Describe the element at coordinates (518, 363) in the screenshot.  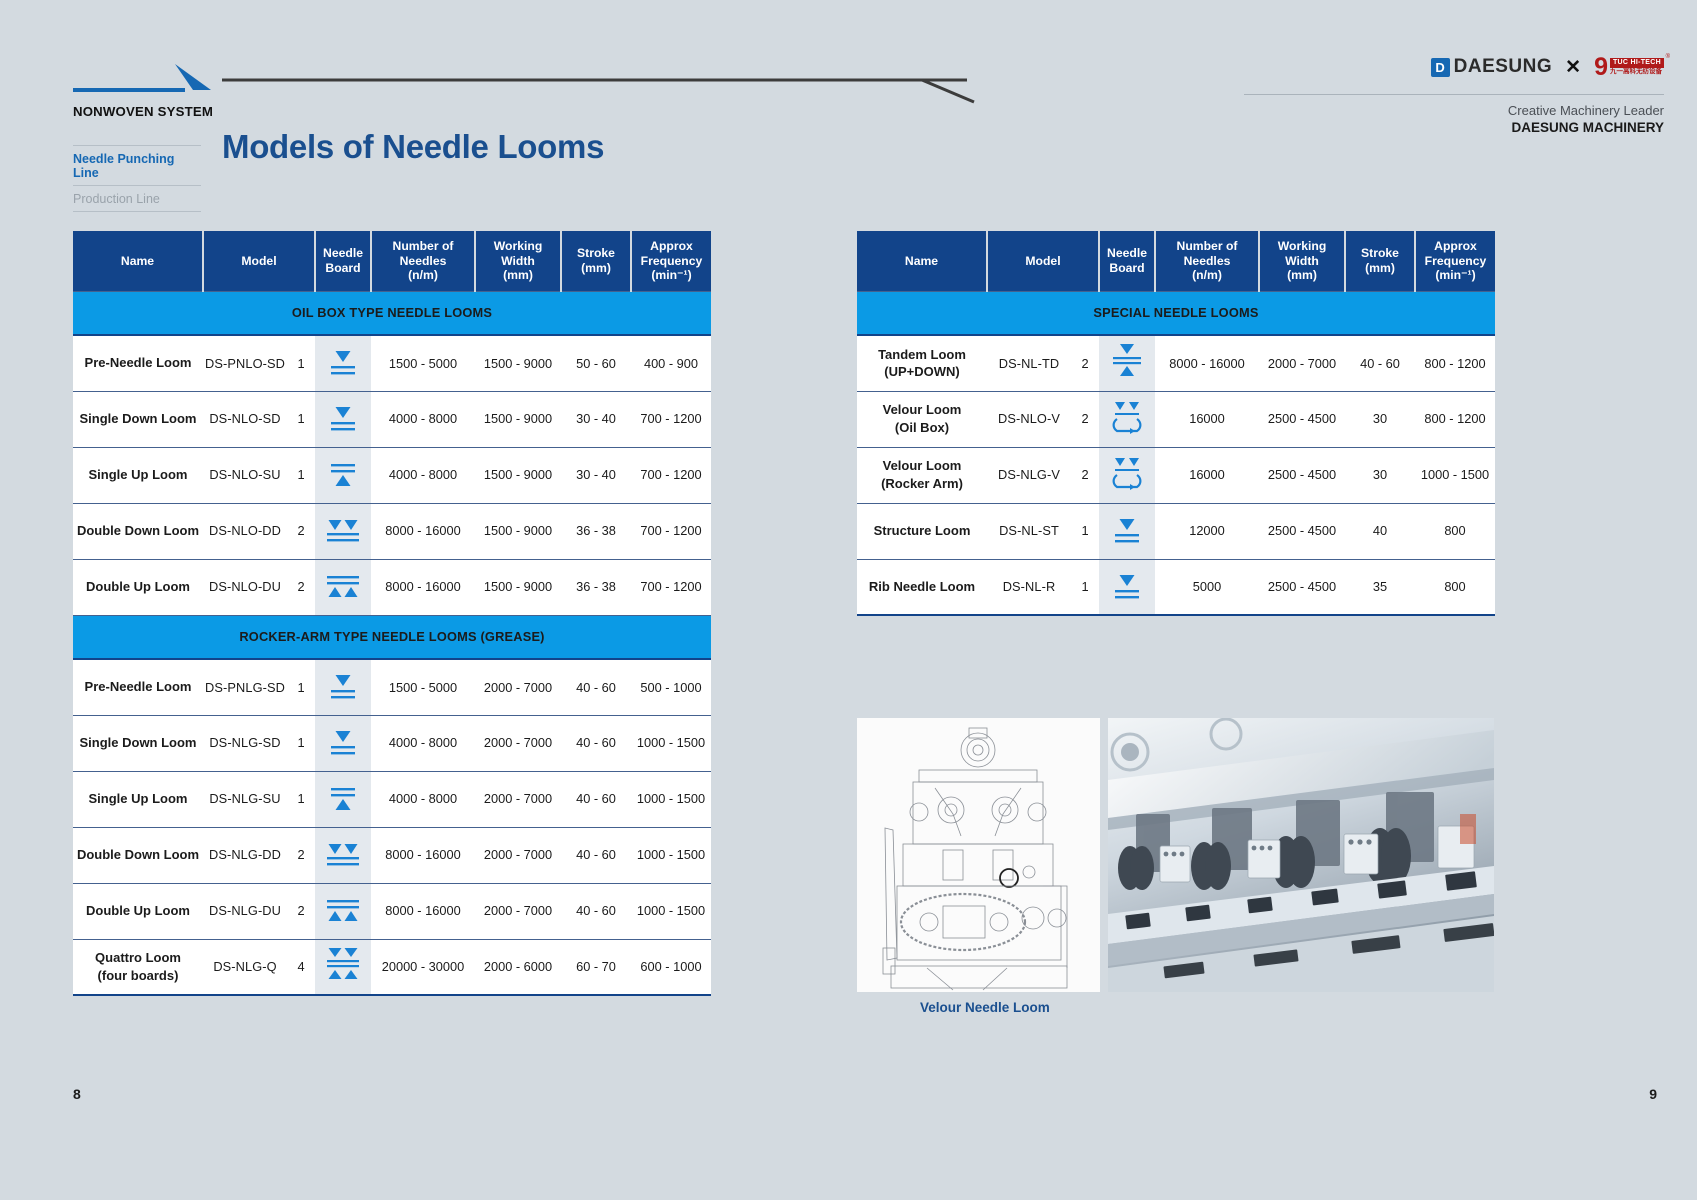
I see `cell-working-width: 1500 - 9000` at that location.